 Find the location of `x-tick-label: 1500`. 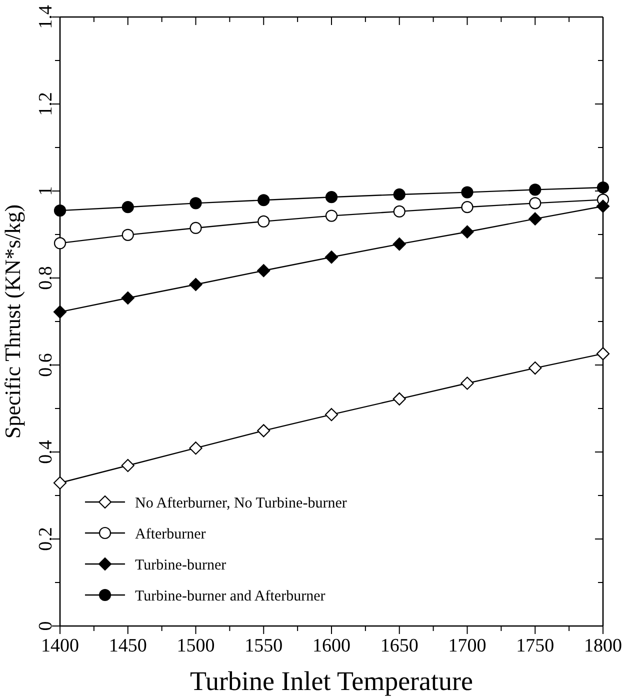

x-tick-label: 1500 is located at coordinates (195, 645).